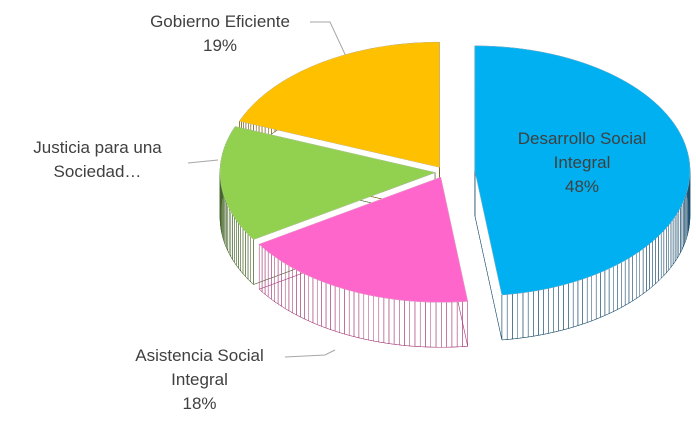 The width and height of the screenshot is (696, 425). I want to click on value-label: 18%, so click(199, 403).